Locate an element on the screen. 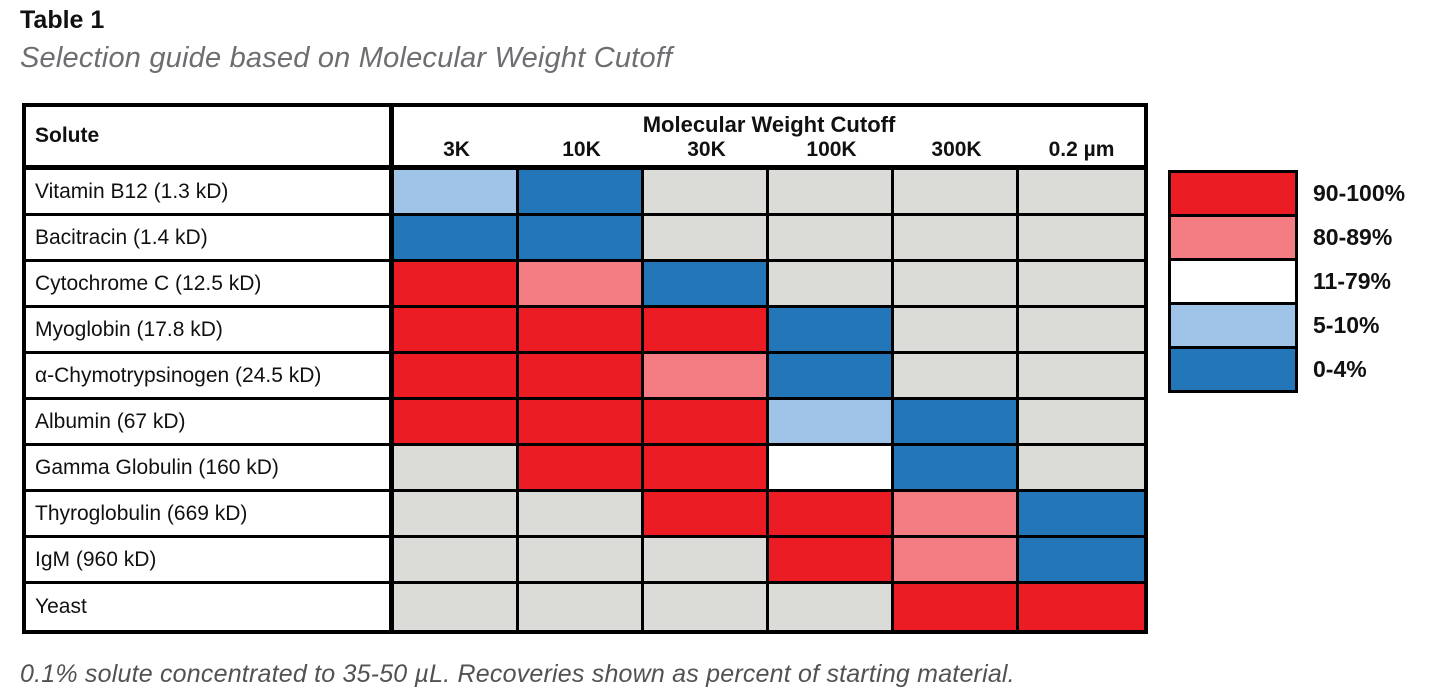  column-labels: 3K 10K 30K 100K 300K 0.2 µm is located at coordinates (769, 152).